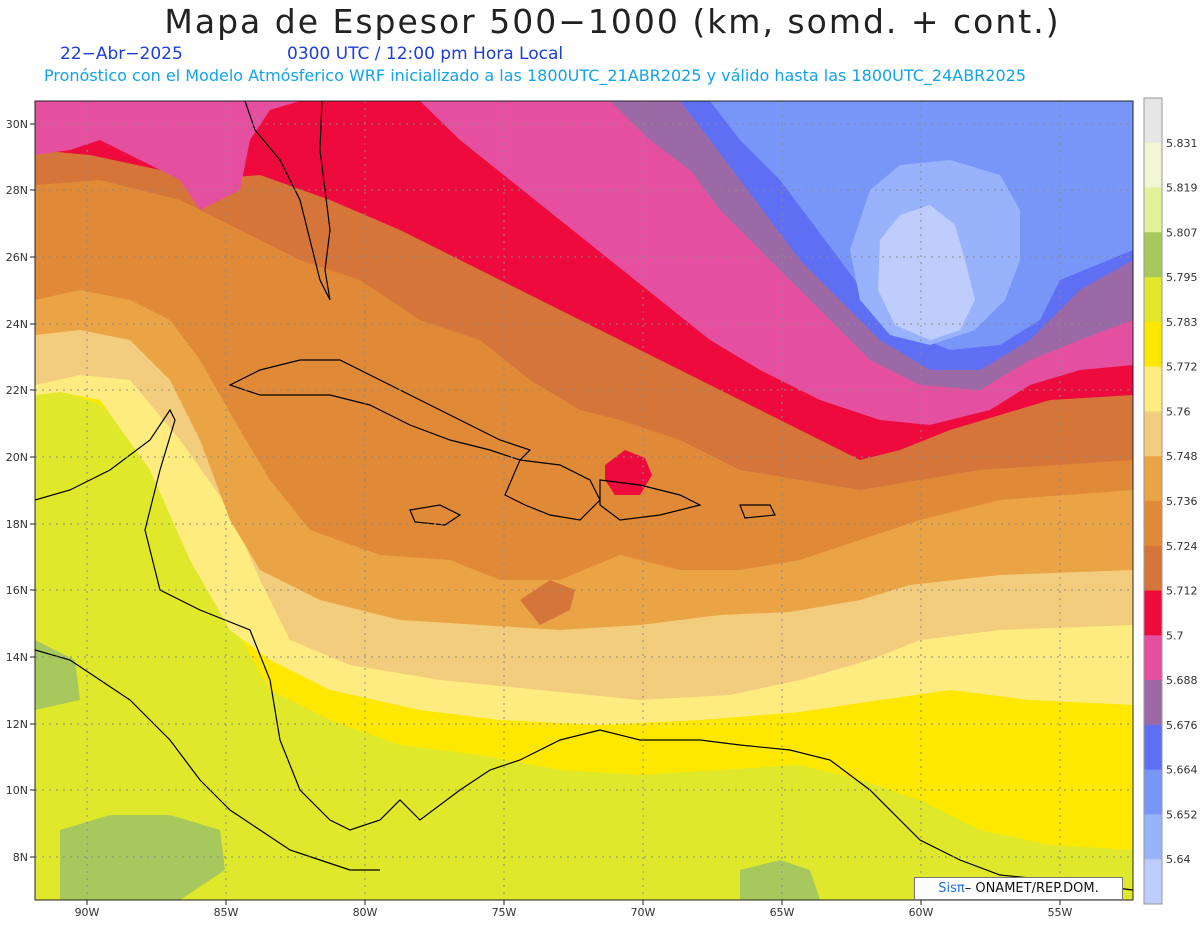 The image size is (1200, 927). What do you see at coordinates (504, 912) in the screenshot?
I see `lon-label: 75W` at bounding box center [504, 912].